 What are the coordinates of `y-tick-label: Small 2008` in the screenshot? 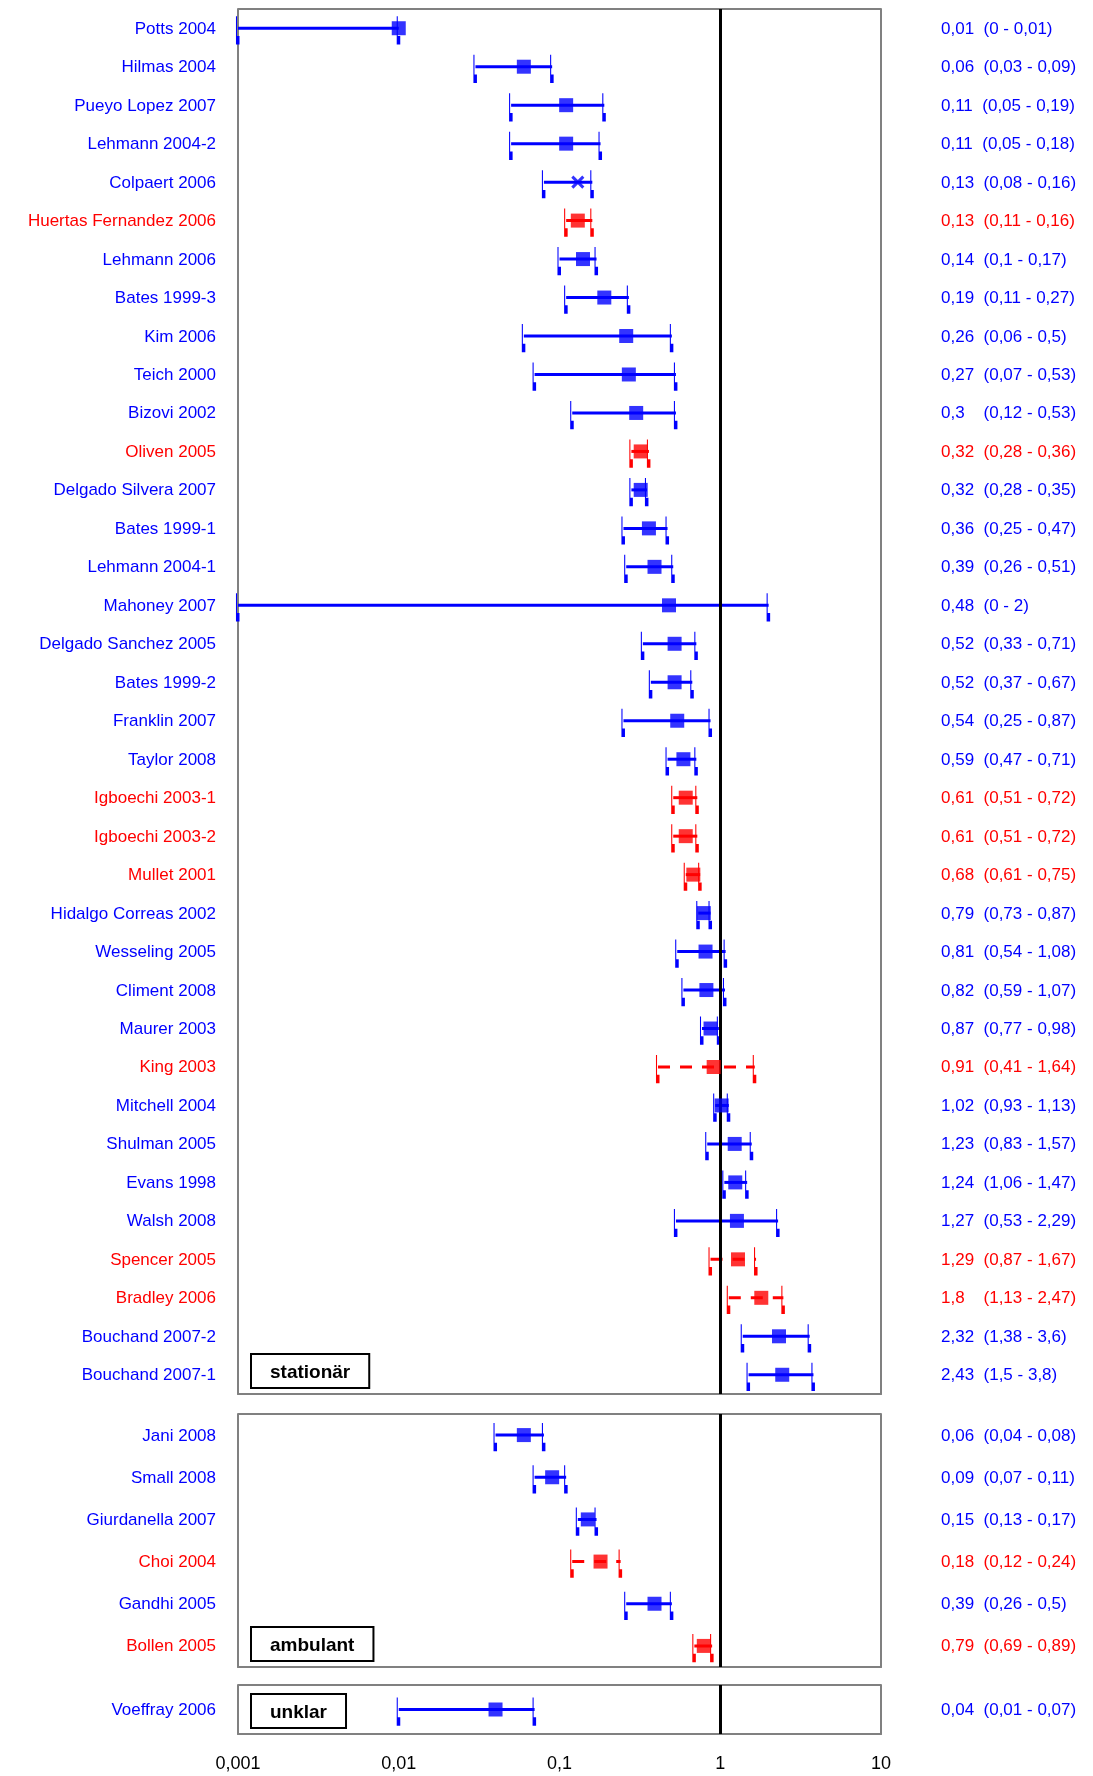 It's located at (173, 1477).